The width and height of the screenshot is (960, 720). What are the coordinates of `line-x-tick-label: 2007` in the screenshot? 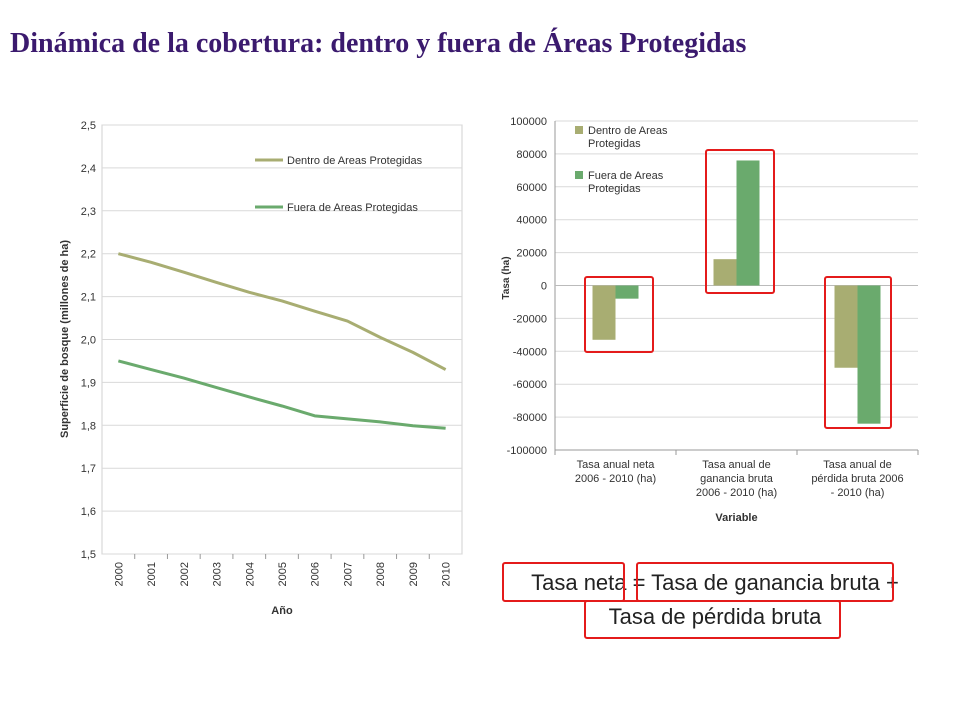 It's located at (348, 574).